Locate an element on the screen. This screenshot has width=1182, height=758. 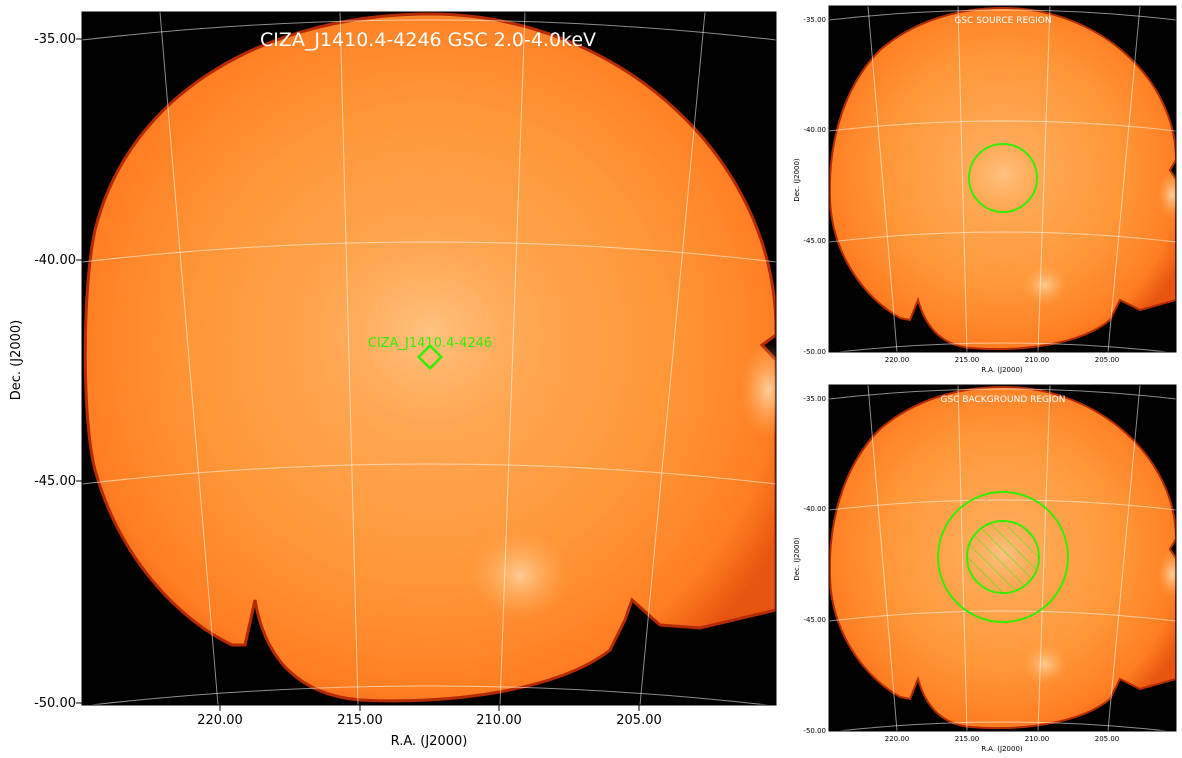
source-coordinate-grid is located at coordinates (1002, 179).